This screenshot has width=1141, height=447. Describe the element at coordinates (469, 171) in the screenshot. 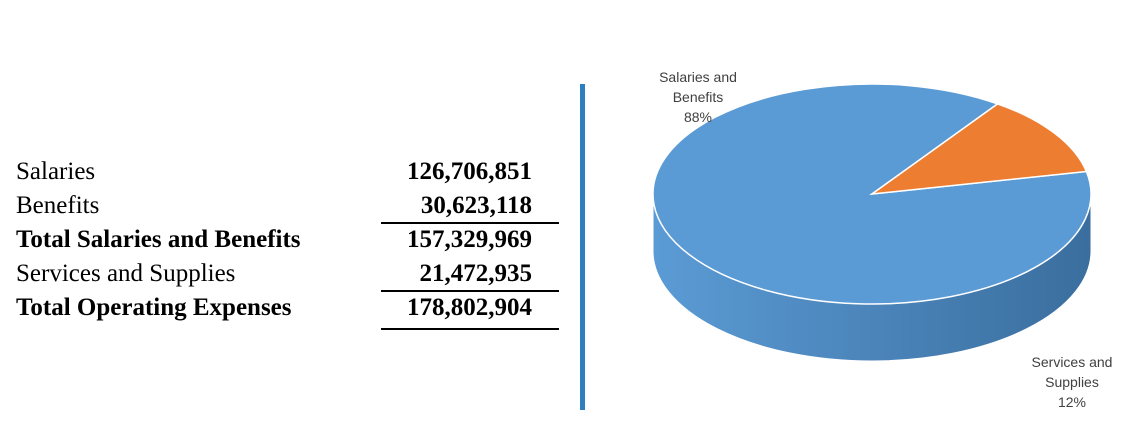

I see `row-value: 126,706,851` at that location.